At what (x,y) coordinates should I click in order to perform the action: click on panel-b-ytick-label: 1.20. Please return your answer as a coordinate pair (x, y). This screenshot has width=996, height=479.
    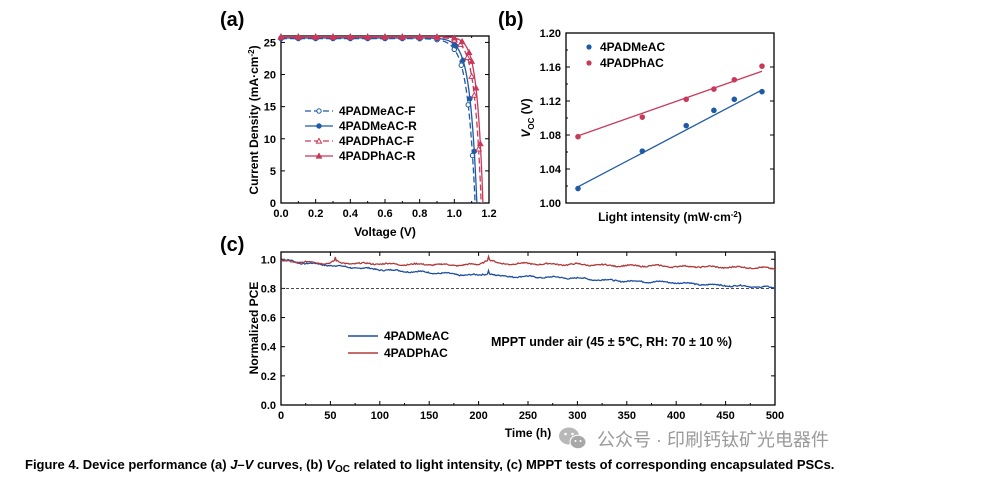
    Looking at the image, I should click on (550, 34).